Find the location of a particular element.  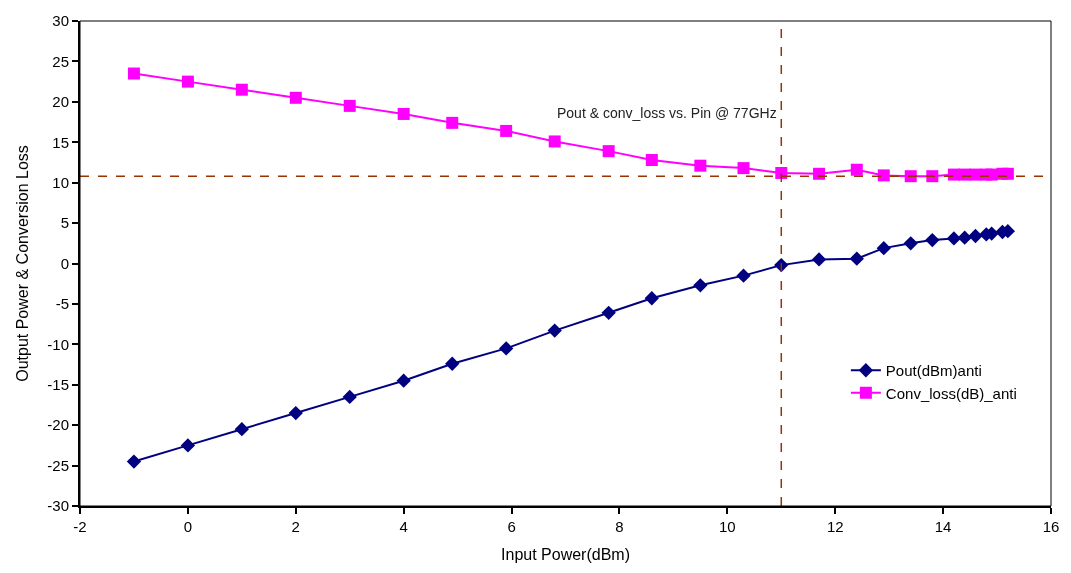

y-tick-label: 10 is located at coordinates (60, 182).